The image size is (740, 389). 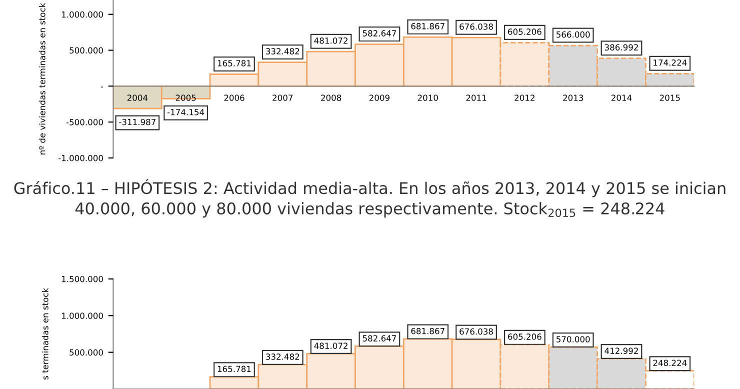 What do you see at coordinates (573, 34) in the screenshot?
I see `data-label: 566.000` at bounding box center [573, 34].